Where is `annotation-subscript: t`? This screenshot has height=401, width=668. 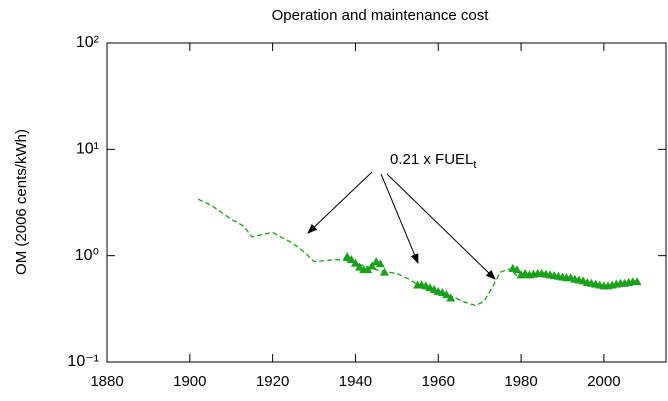
annotation-subscript: t is located at coordinates (474, 165).